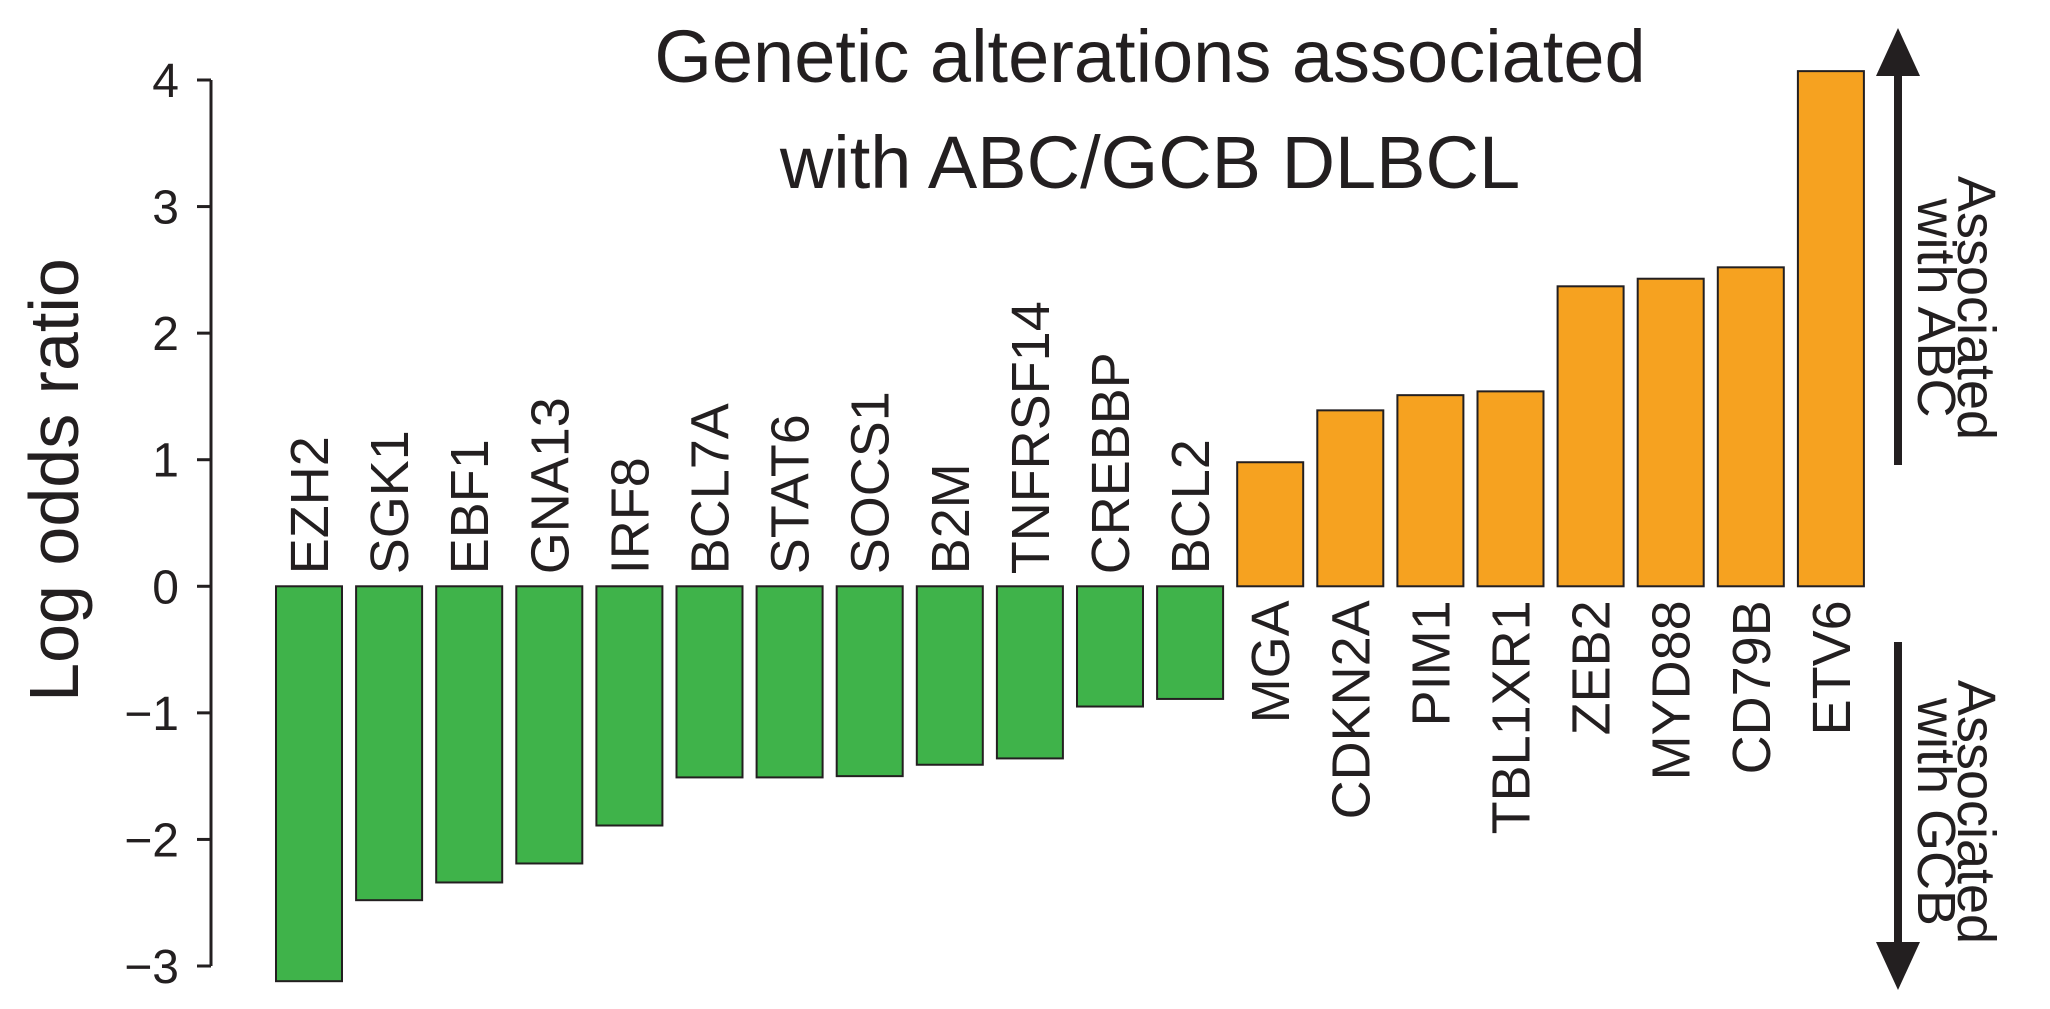 The height and width of the screenshot is (1009, 2050). What do you see at coordinates (1976, 308) in the screenshot?
I see `abc-annotation-line-1: Associated` at bounding box center [1976, 308].